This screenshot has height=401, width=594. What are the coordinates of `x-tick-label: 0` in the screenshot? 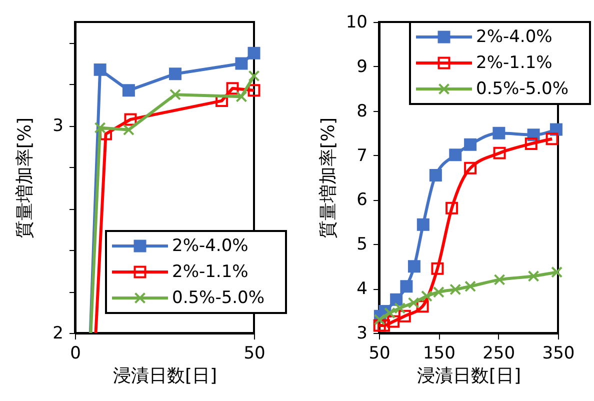 It's located at (75, 354).